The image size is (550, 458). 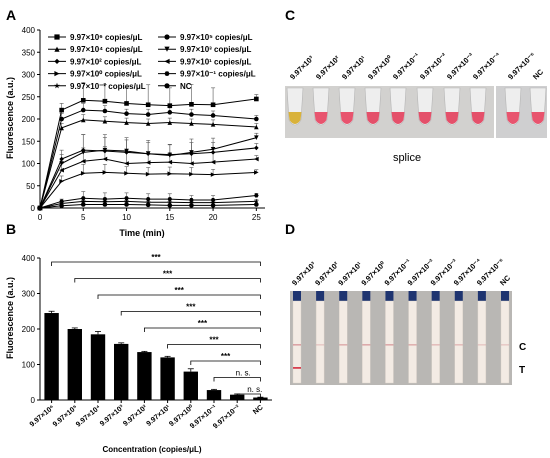 I want to click on y-tick-label-a: 150, so click(x=29, y=141).